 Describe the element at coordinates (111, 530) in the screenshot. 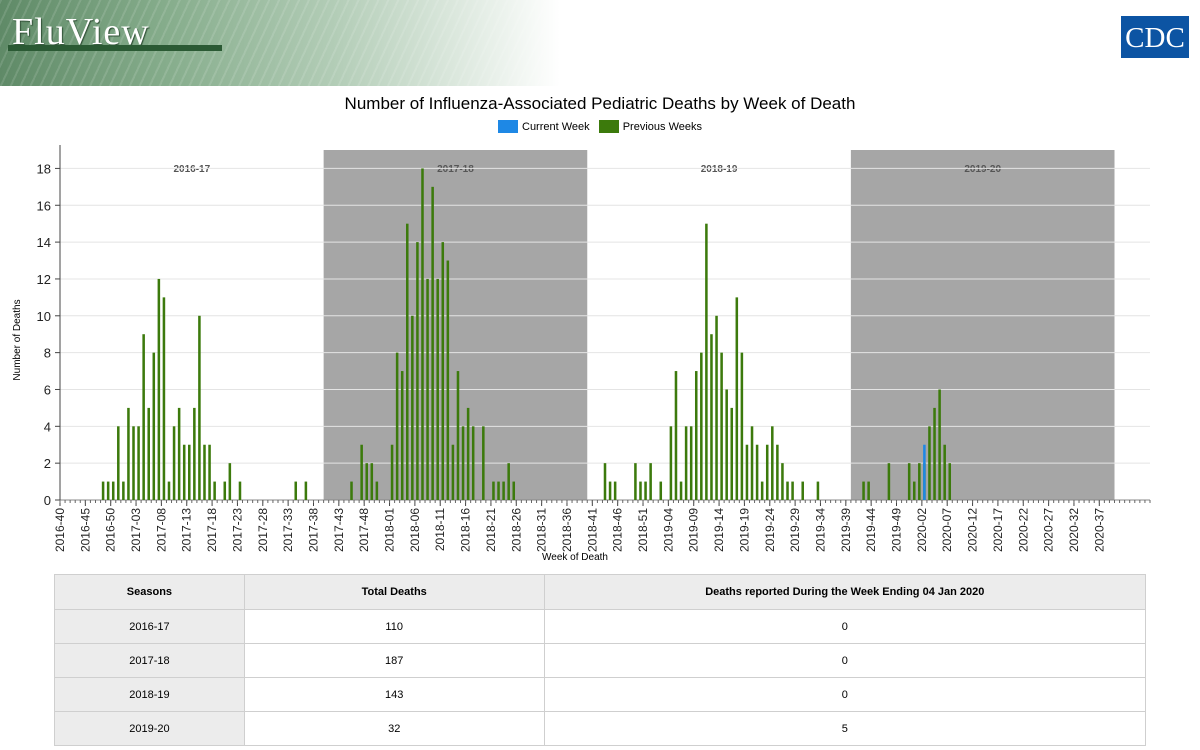

I see `x-tick-label: 2016-50` at that location.